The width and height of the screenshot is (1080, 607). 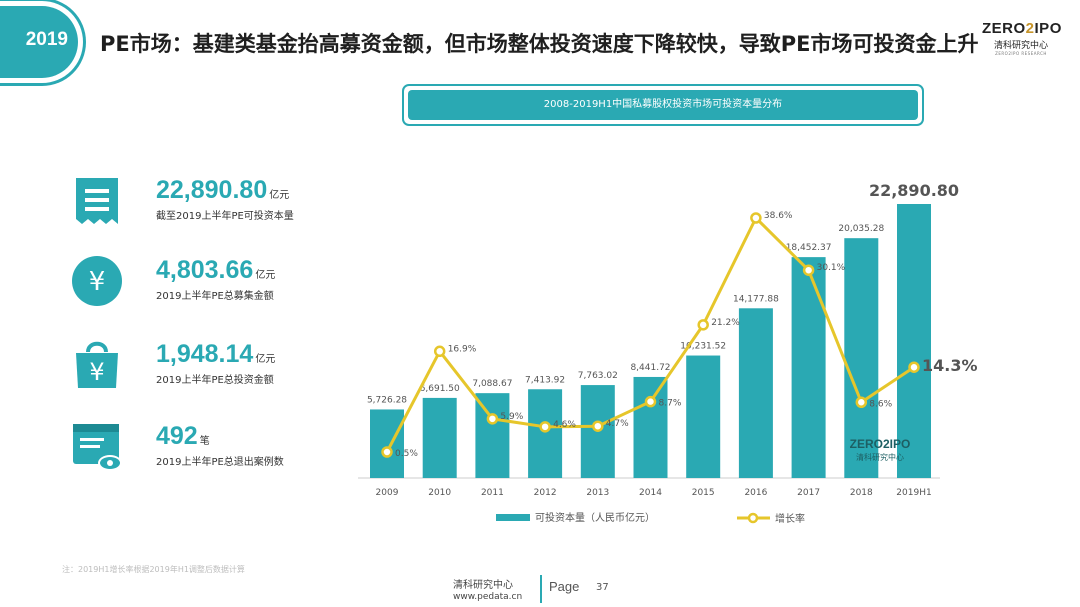 What do you see at coordinates (831, 268) in the screenshot?
I see `growth-label-2017: 30.1%` at bounding box center [831, 268].